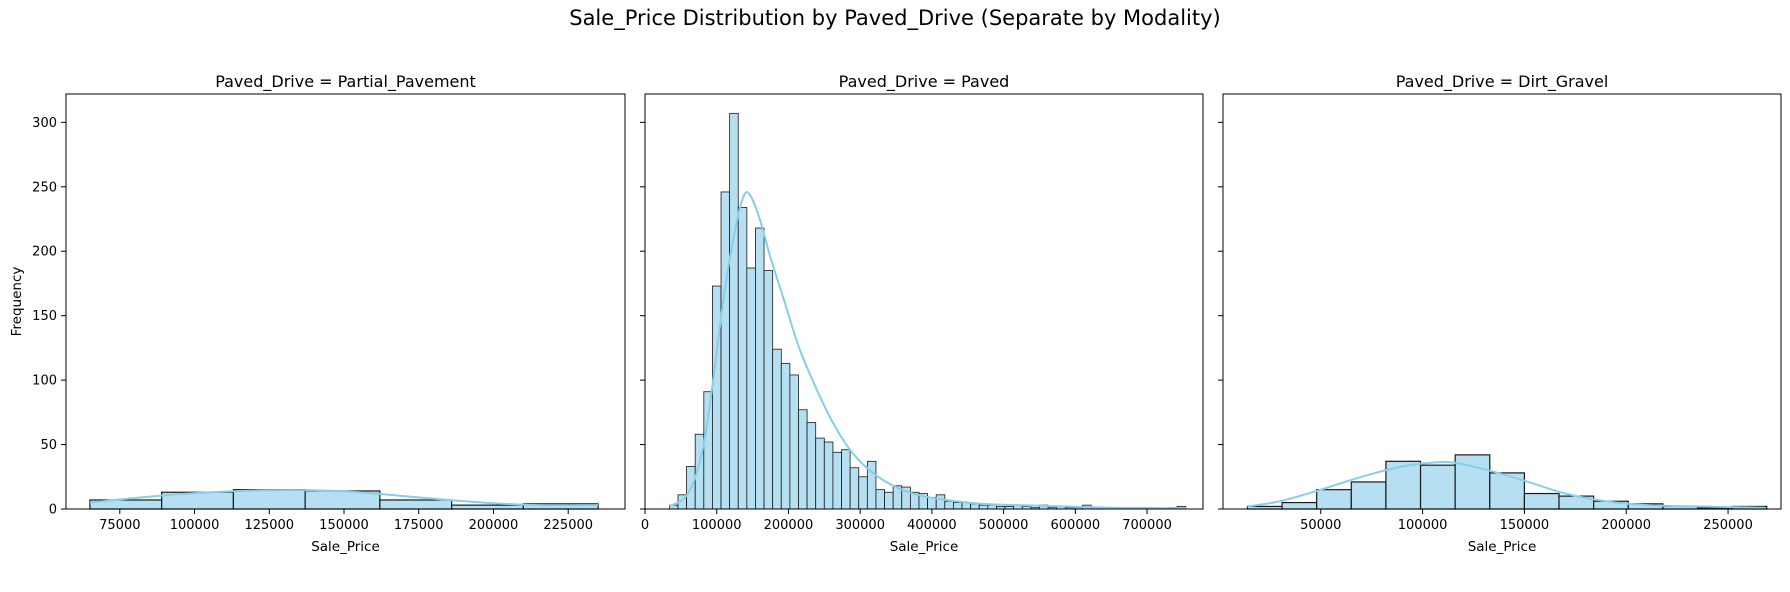 Image resolution: width=1790 pixels, height=592 pixels. Describe the element at coordinates (1076, 525) in the screenshot. I see `x-tick-label: 600000` at that location.